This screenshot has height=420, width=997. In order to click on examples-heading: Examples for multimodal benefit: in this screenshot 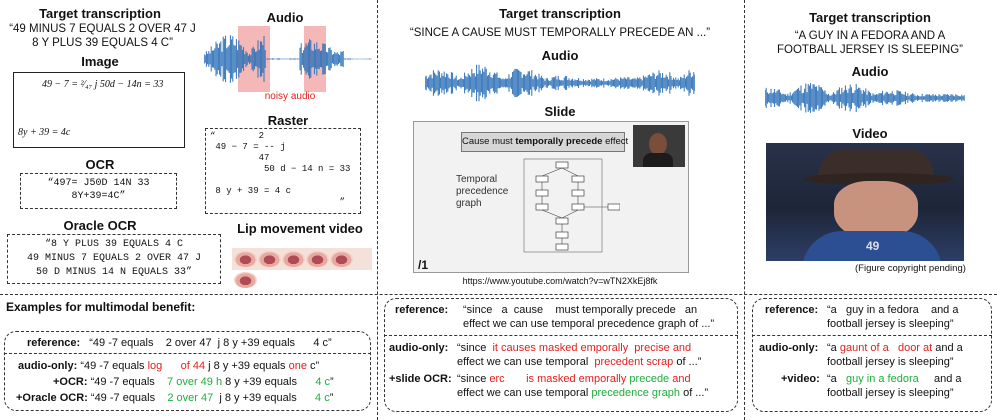, I will do `click(101, 307)`.